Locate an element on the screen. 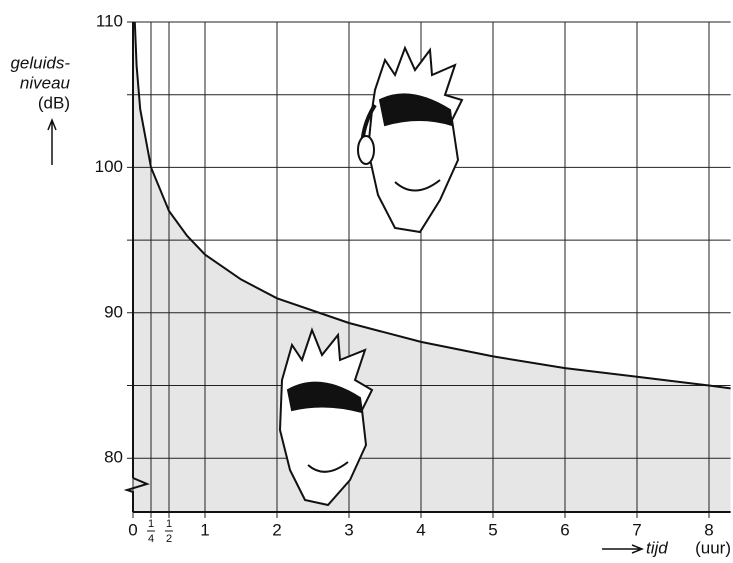  y-tick-label: 90 is located at coordinates (113, 311).